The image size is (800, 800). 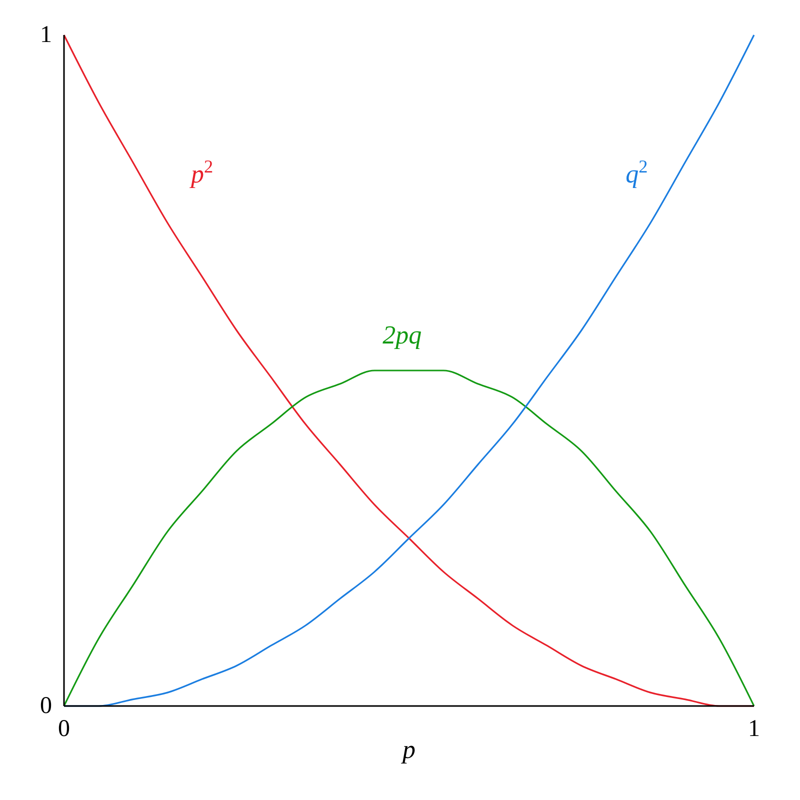 What do you see at coordinates (402, 335) in the screenshot?
I see `series-label: 2pq` at bounding box center [402, 335].